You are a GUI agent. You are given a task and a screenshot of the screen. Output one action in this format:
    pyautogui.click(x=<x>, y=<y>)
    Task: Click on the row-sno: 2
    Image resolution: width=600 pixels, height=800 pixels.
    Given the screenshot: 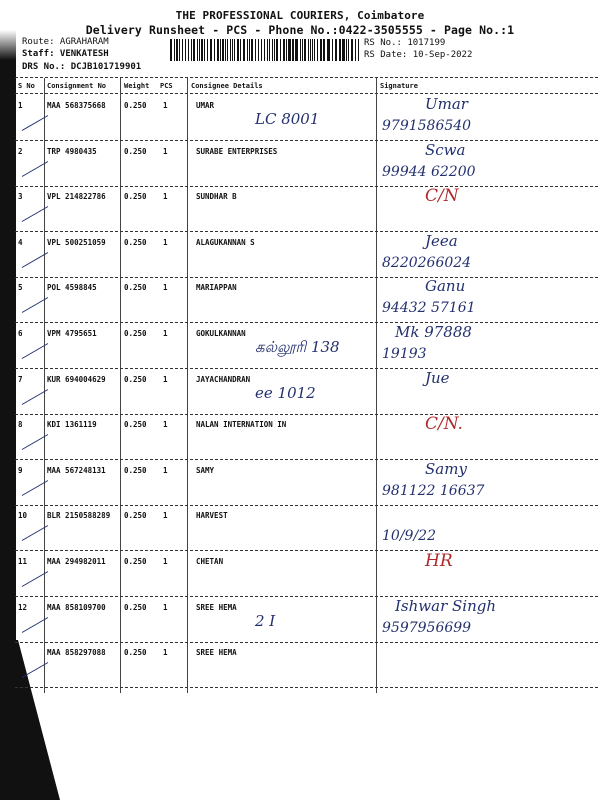 What is the action you would take?
    pyautogui.click(x=20, y=151)
    